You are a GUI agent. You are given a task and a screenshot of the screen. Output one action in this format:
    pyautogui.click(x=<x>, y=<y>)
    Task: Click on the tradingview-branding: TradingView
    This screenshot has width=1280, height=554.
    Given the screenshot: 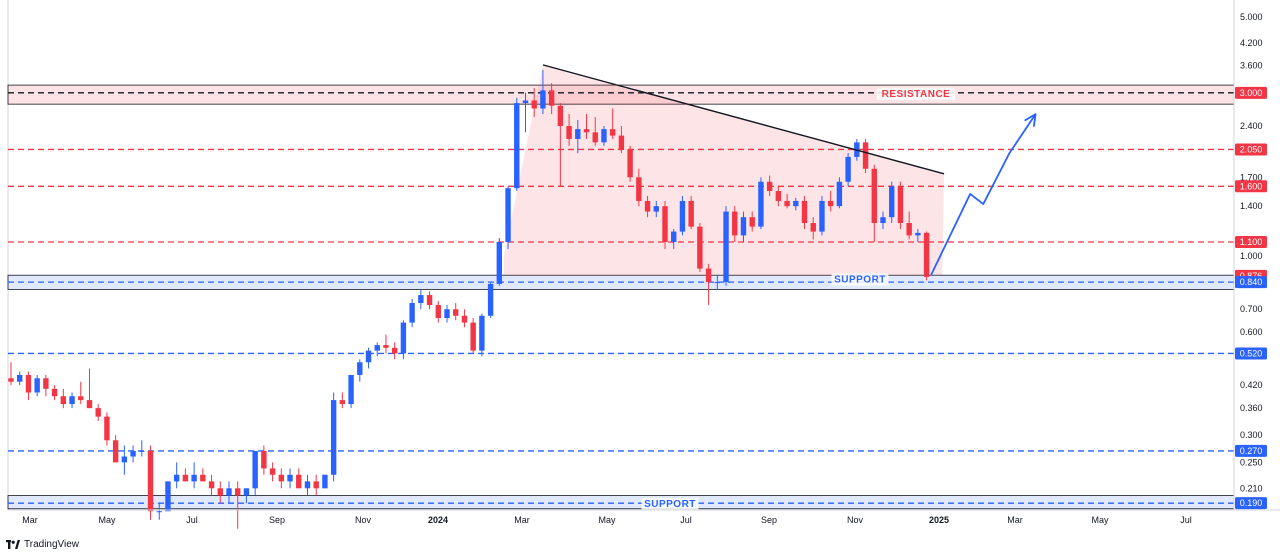 What is the action you would take?
    pyautogui.click(x=42, y=544)
    